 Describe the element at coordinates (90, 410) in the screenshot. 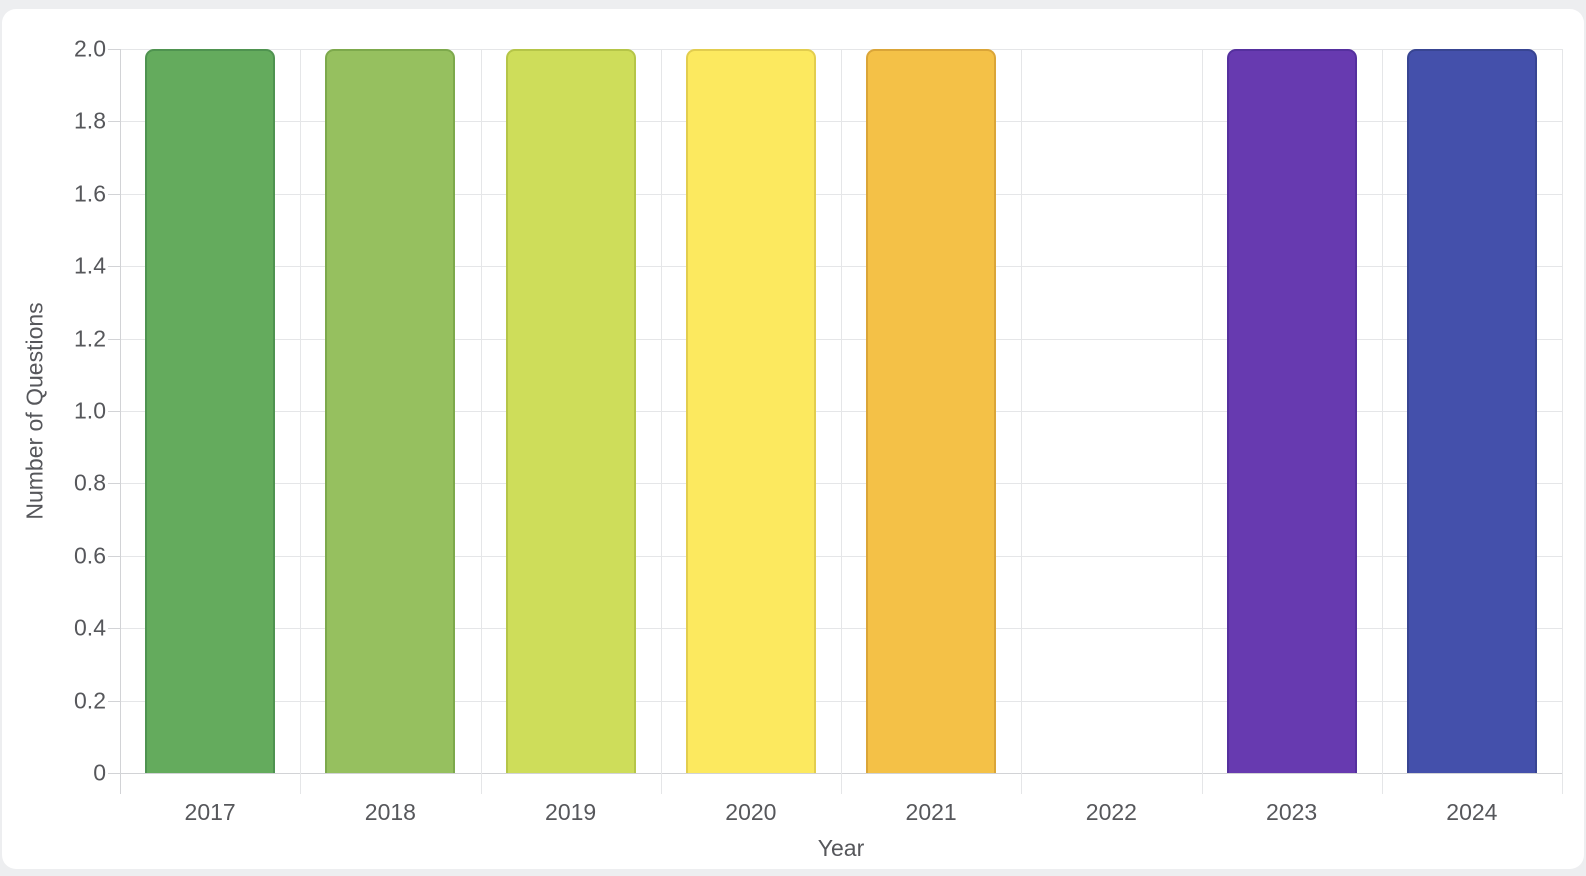

I see `y-tick-label: 1.0` at that location.